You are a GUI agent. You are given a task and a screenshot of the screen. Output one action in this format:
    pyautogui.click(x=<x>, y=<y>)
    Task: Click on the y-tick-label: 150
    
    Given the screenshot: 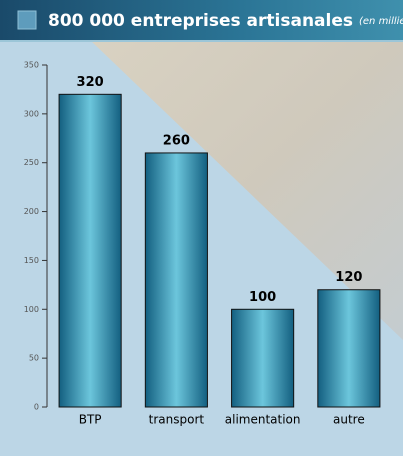 What is the action you would take?
    pyautogui.click(x=31, y=260)
    